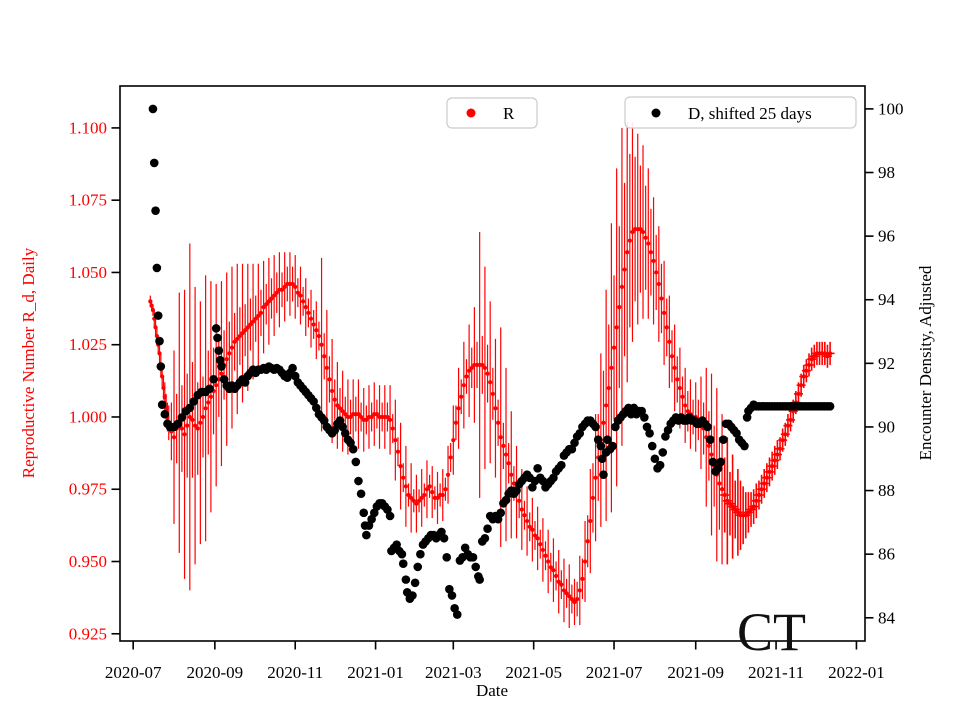 The image size is (960, 720). What do you see at coordinates (886, 554) in the screenshot?
I see `right-y-tick-label: 86` at bounding box center [886, 554].